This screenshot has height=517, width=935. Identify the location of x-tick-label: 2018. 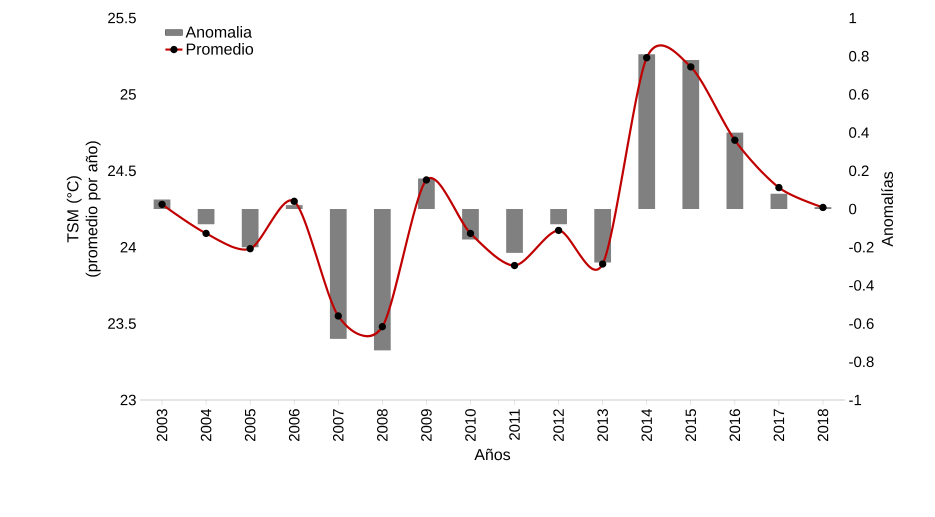
(823, 425).